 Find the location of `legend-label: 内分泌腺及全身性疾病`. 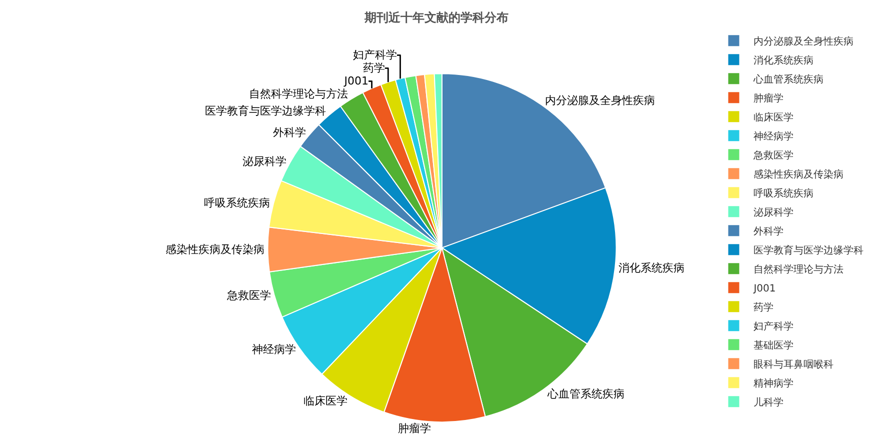

legend-label: 内分泌腺及全身性疾病 is located at coordinates (804, 41).